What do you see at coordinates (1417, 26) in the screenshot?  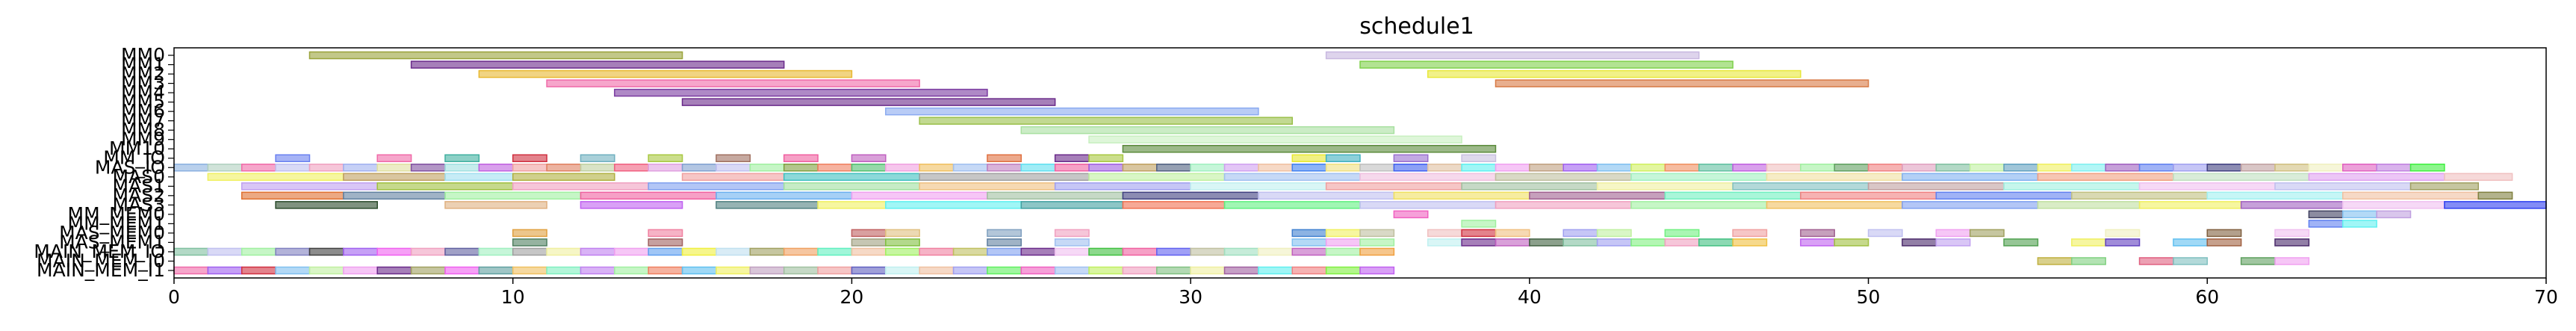 I see `chart-title: schedule1` at bounding box center [1417, 26].